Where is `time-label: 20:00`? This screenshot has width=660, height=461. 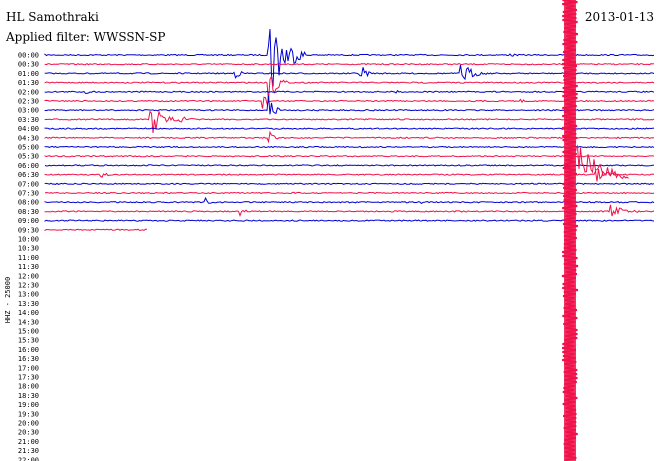 time-label: 20:00 is located at coordinates (28, 424).